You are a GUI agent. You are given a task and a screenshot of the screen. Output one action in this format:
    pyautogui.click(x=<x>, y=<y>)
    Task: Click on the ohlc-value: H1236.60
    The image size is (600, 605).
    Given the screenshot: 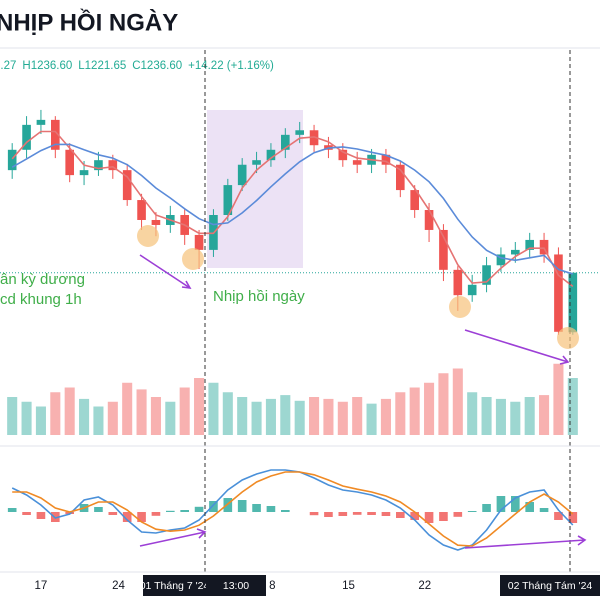 What is the action you would take?
    pyautogui.click(x=47, y=66)
    